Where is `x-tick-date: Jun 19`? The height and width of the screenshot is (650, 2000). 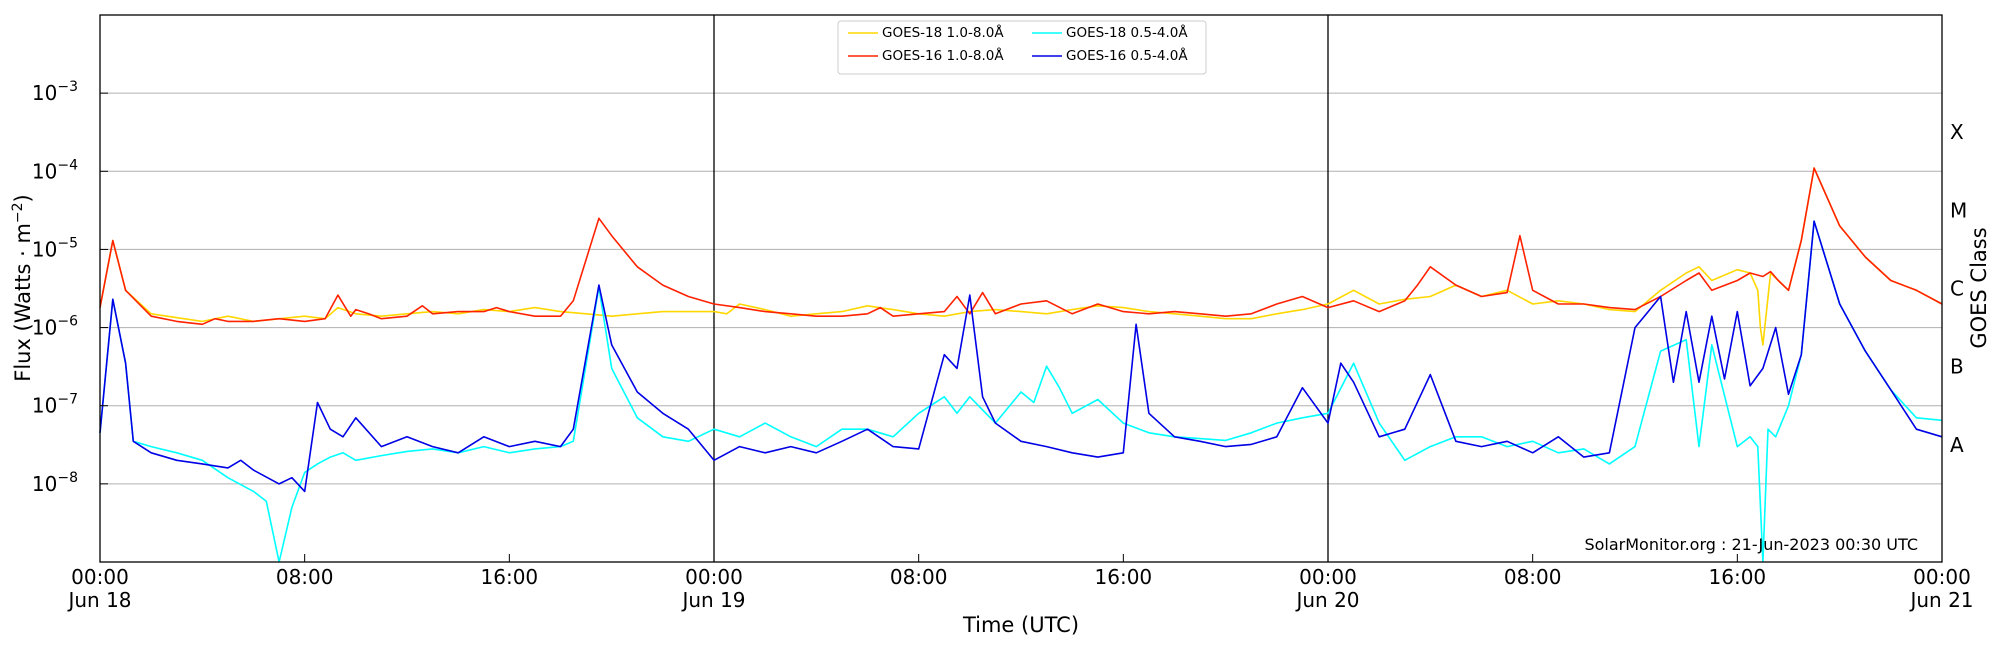
x-tick-date: Jun 19 is located at coordinates (712, 600).